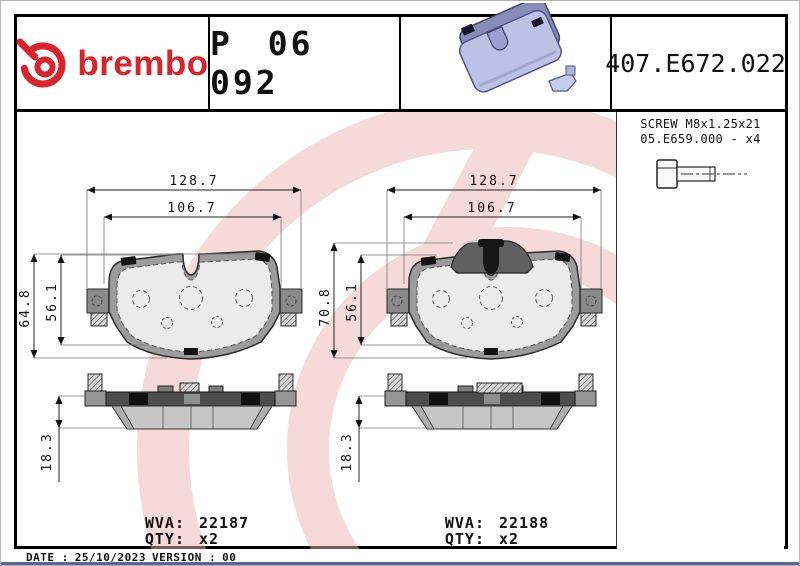  Describe the element at coordinates (400, 563) in the screenshot. I see `page-bottom-edge` at that location.